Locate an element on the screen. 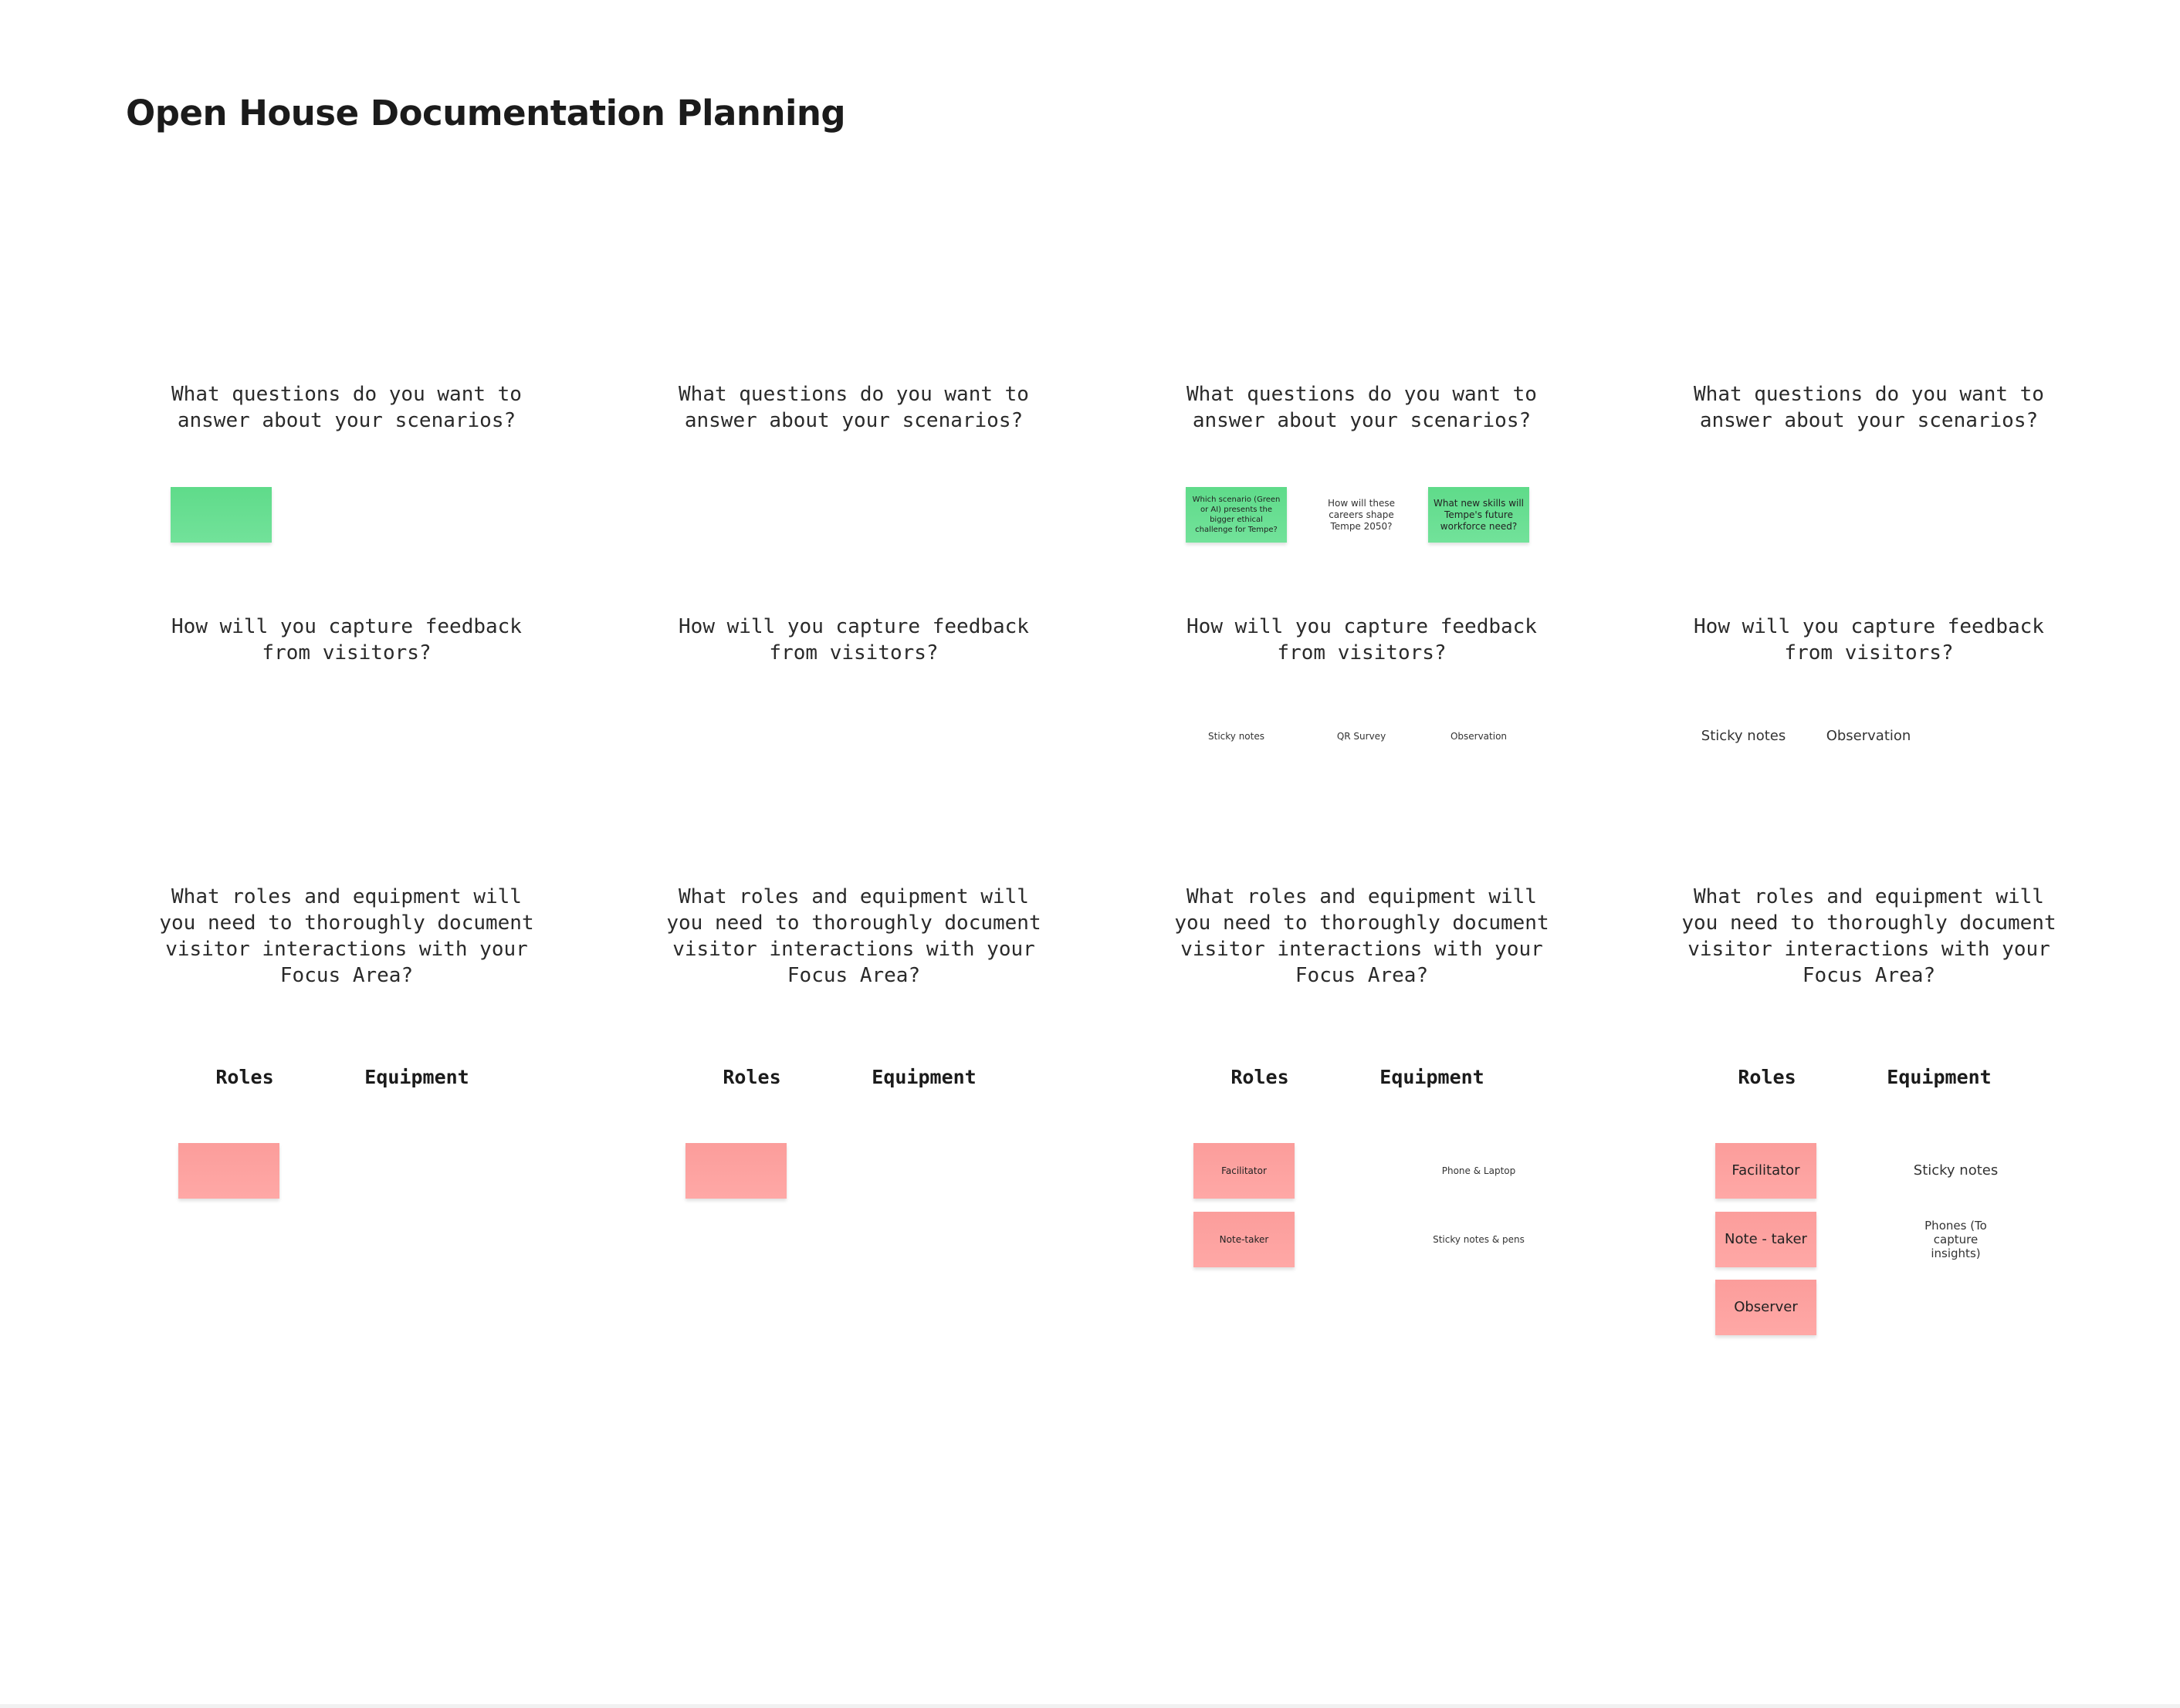 This screenshot has width=2180, height=1708. note-question: How will these careers shape Tempe 2050? is located at coordinates (1361, 514).